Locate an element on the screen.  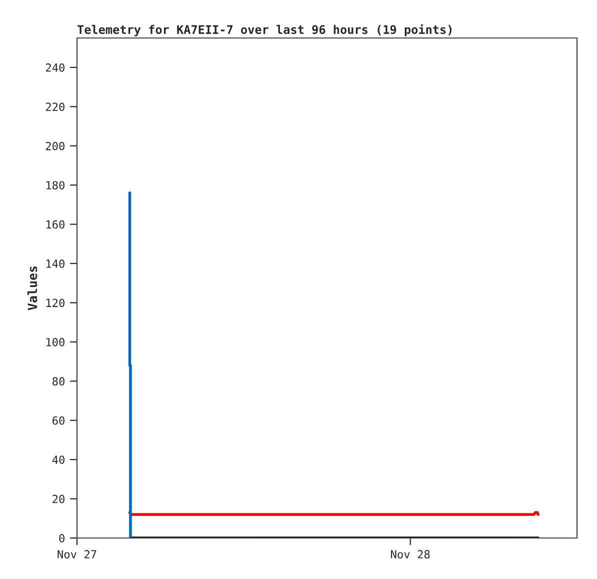
y-tick-label: 80 is located at coordinates (58, 381).